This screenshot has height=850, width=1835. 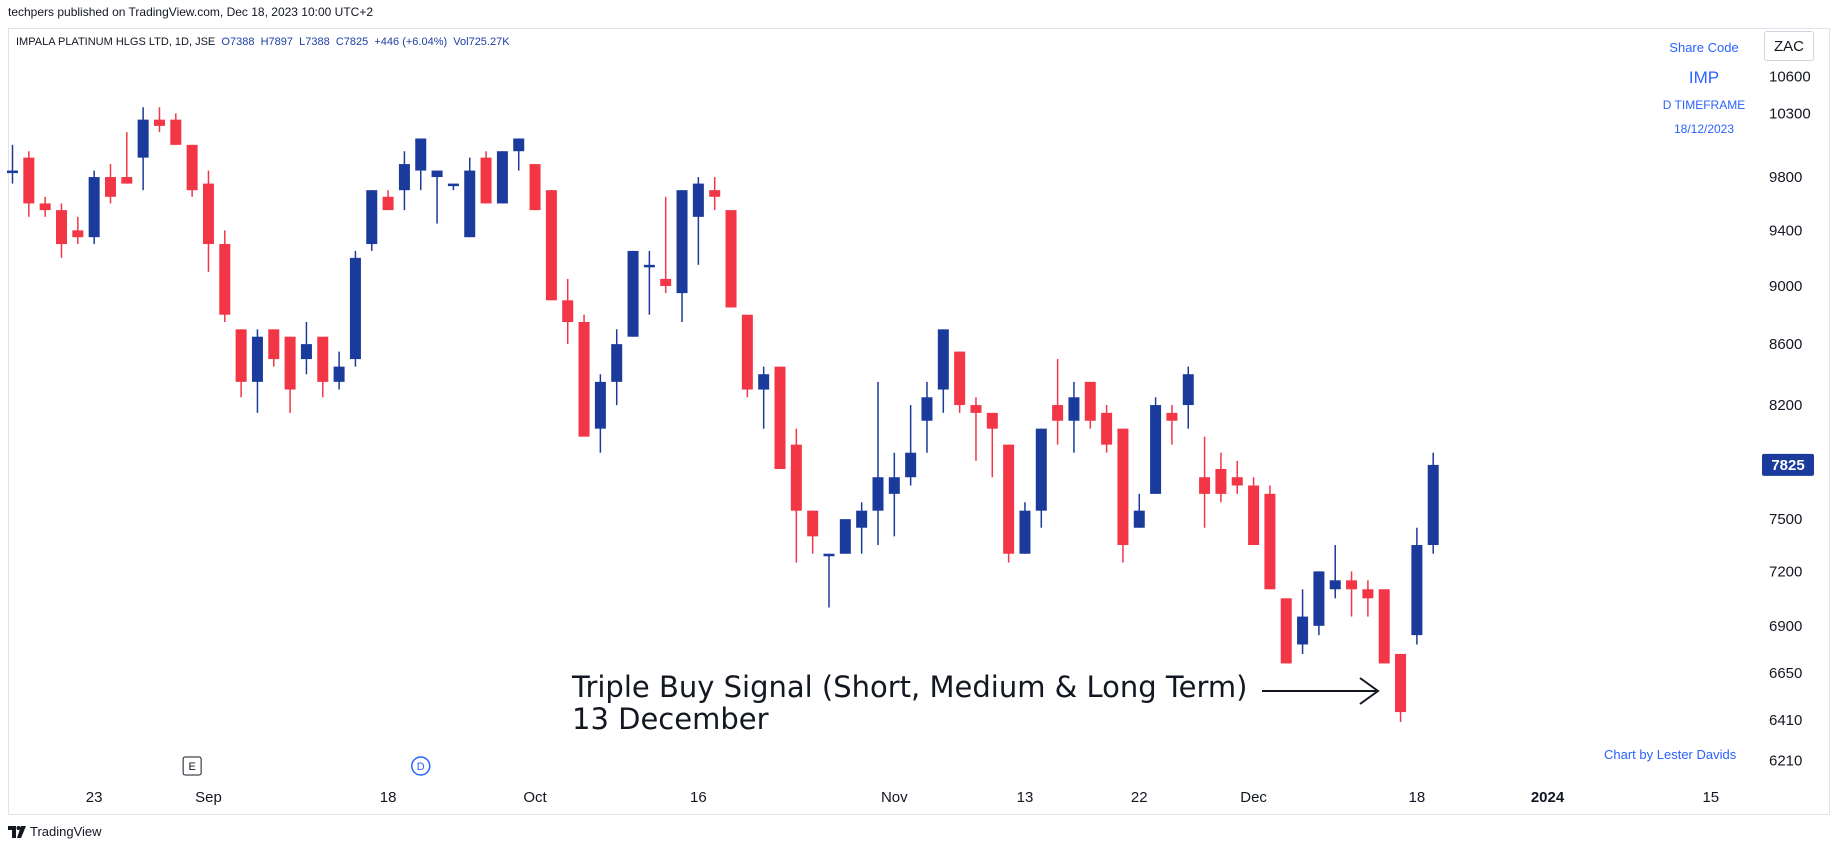 What do you see at coordinates (116, 42) in the screenshot?
I see `legend-symbol: IMPALA PLATINUM HLGS LTD, 1D, JSE` at bounding box center [116, 42].